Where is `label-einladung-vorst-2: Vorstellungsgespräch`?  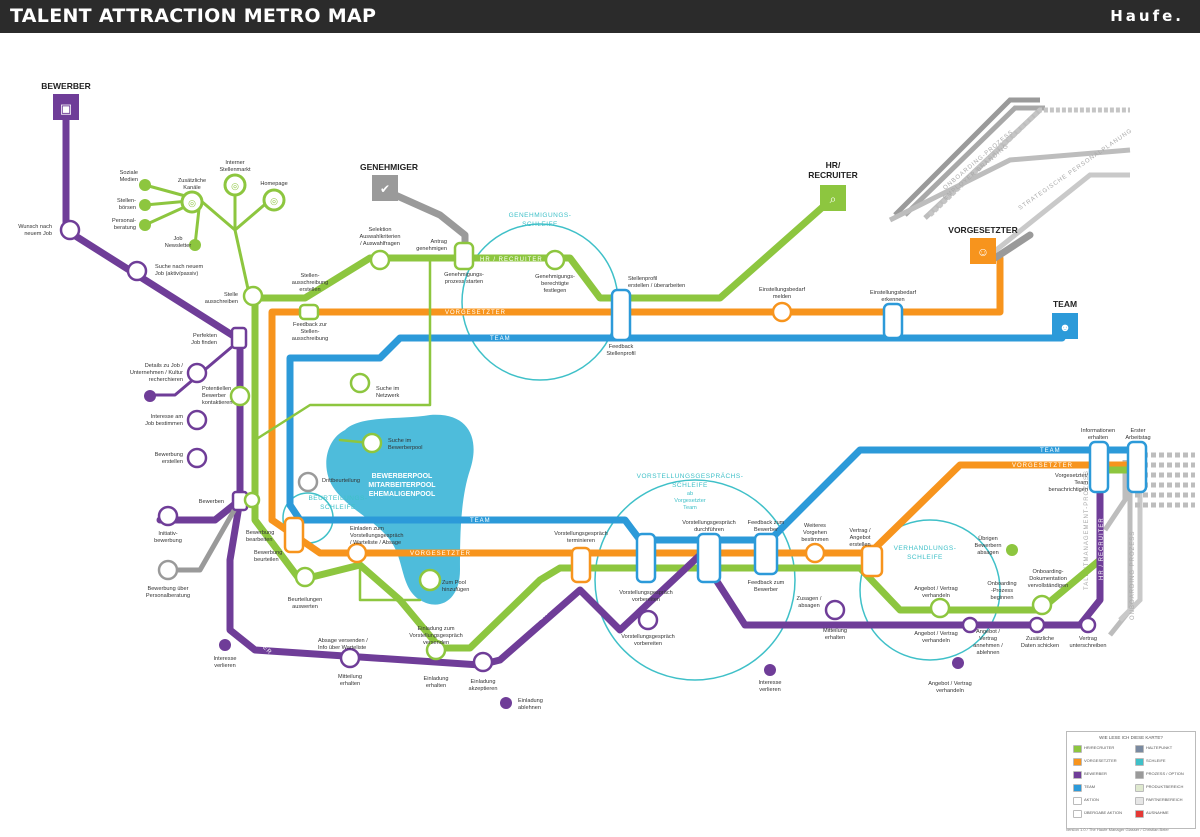
label-einladung-vorst-2: Vorstellungsgespräch is located at coordinates (436, 636).